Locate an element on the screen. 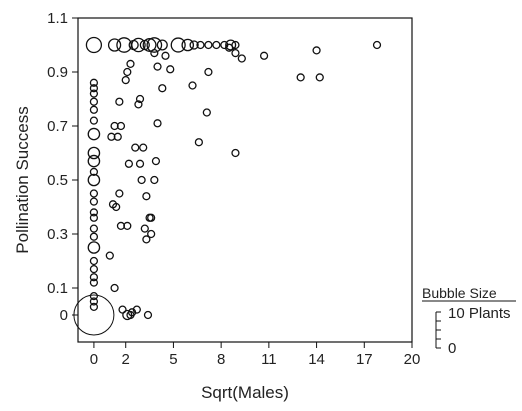 The image size is (522, 411). x-tick-label: 11 is located at coordinates (269, 359).